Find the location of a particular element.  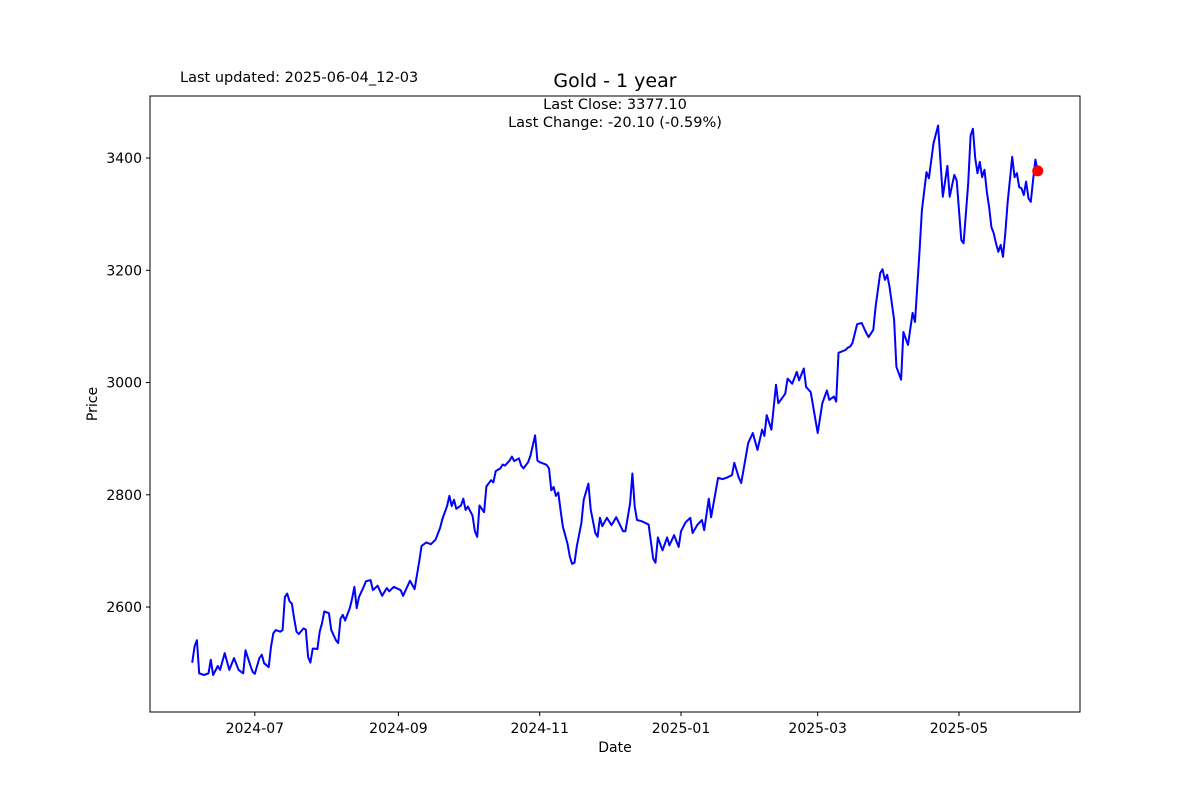

x-tick-label: 2024-11 is located at coordinates (539, 729).